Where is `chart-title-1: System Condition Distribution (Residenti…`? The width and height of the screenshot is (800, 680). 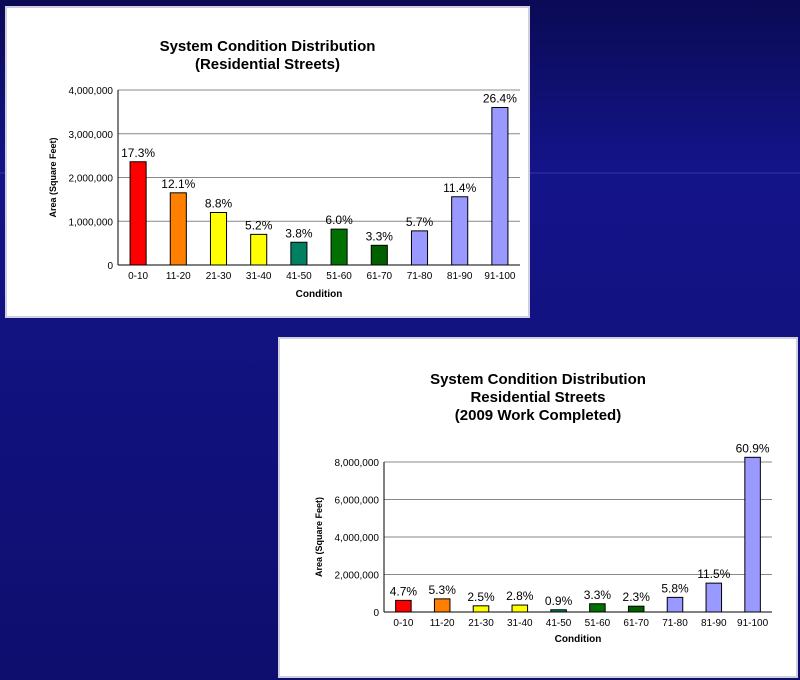
chart-title-1: System Condition Distribution (Residenti… is located at coordinates (267, 56).